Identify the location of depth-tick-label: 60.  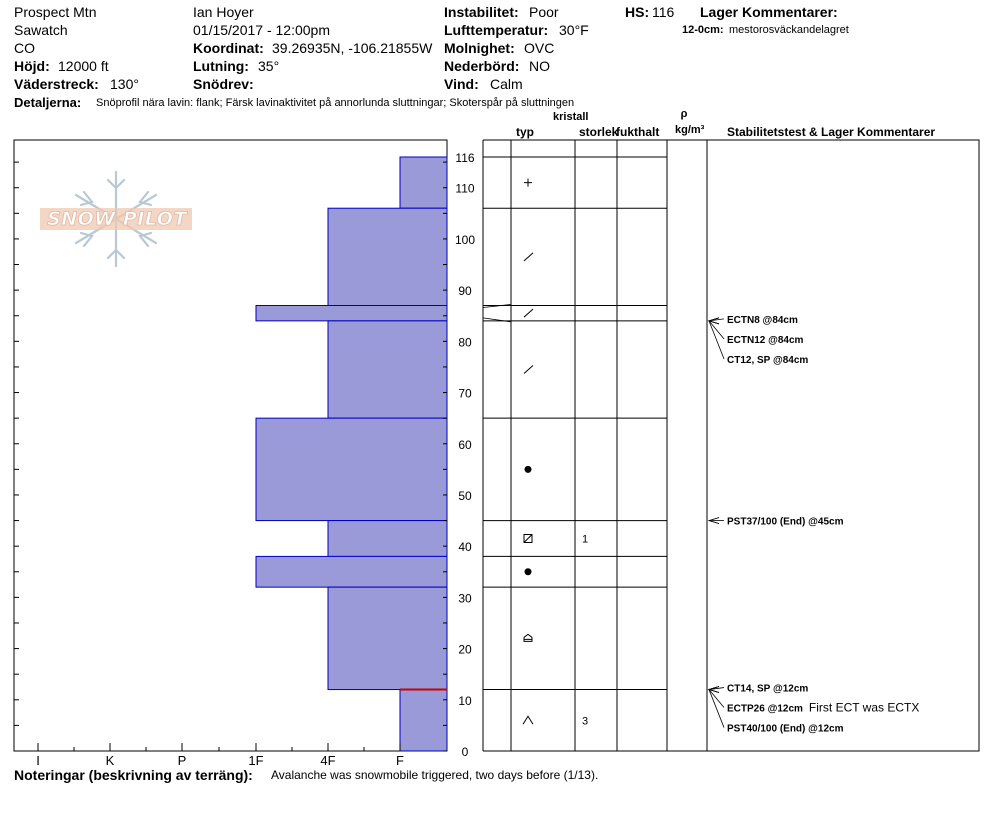
(465, 445).